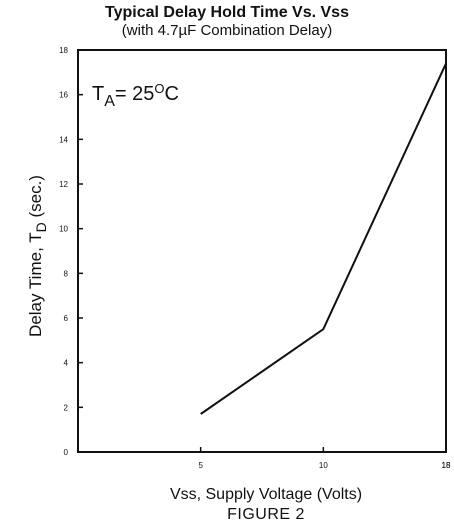 Image resolution: width=454 pixels, height=531 pixels. What do you see at coordinates (63, 184) in the screenshot?
I see `y-tick-label: 12` at bounding box center [63, 184].